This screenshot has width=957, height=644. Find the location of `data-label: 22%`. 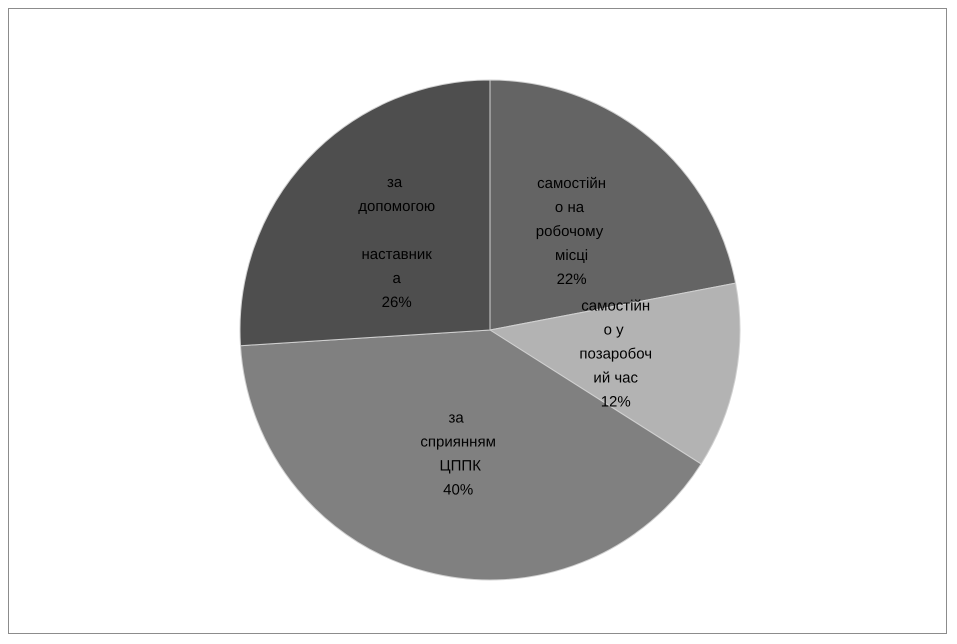

data-label: 22% is located at coordinates (571, 279).